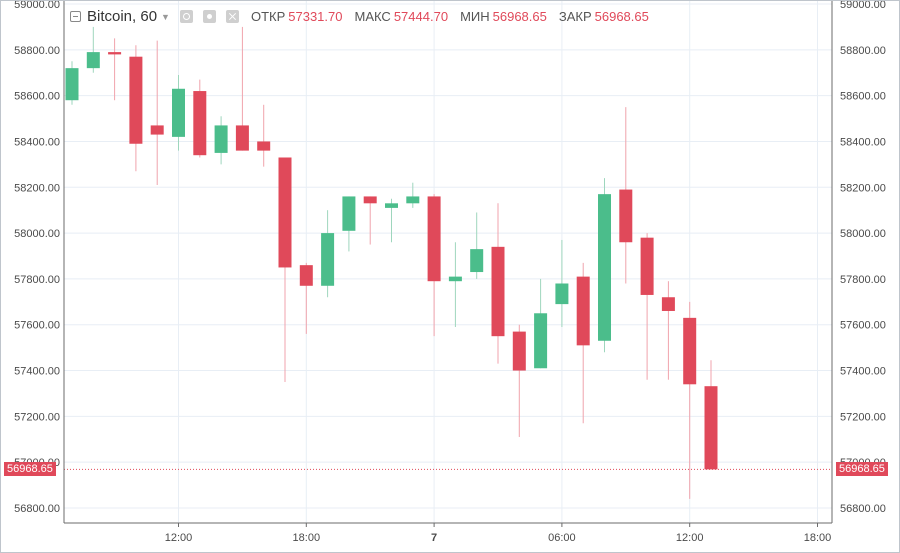  What do you see at coordinates (372, 16) in the screenshot?
I see `high-label: МАКС` at bounding box center [372, 16].